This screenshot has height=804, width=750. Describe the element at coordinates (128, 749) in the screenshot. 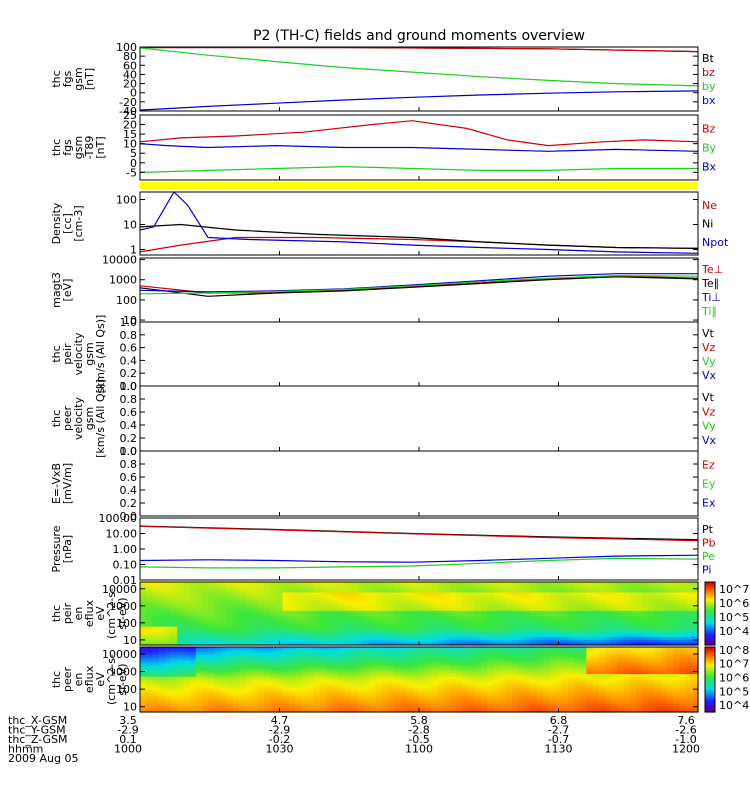

I see `ephemeris-value: 1000` at that location.